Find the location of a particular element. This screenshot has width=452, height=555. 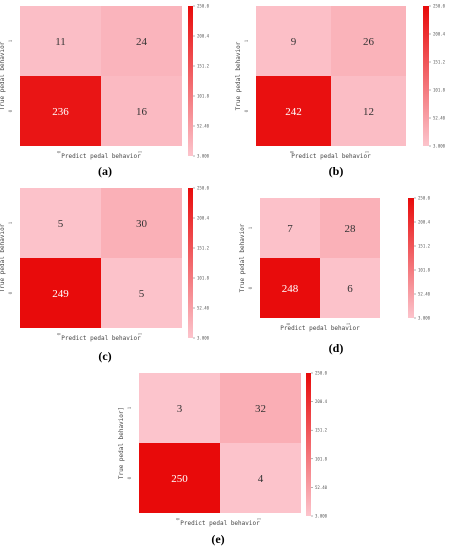

cell-value-label: 24 is located at coordinates (142, 42).